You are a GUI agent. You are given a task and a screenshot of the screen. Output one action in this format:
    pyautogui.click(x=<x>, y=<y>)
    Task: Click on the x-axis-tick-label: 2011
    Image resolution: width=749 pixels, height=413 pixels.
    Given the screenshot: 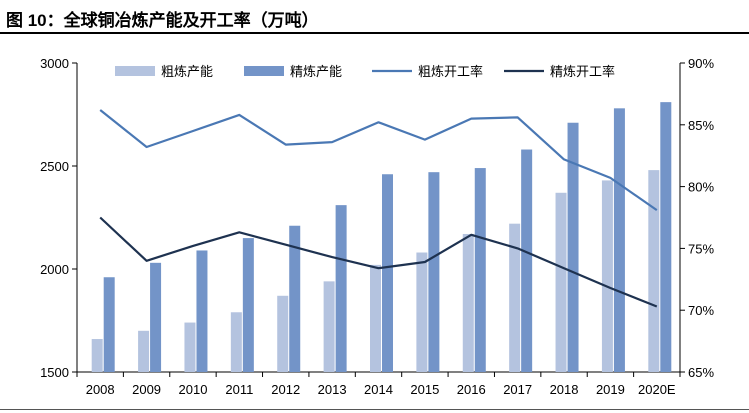 What is the action you would take?
    pyautogui.click(x=239, y=389)
    